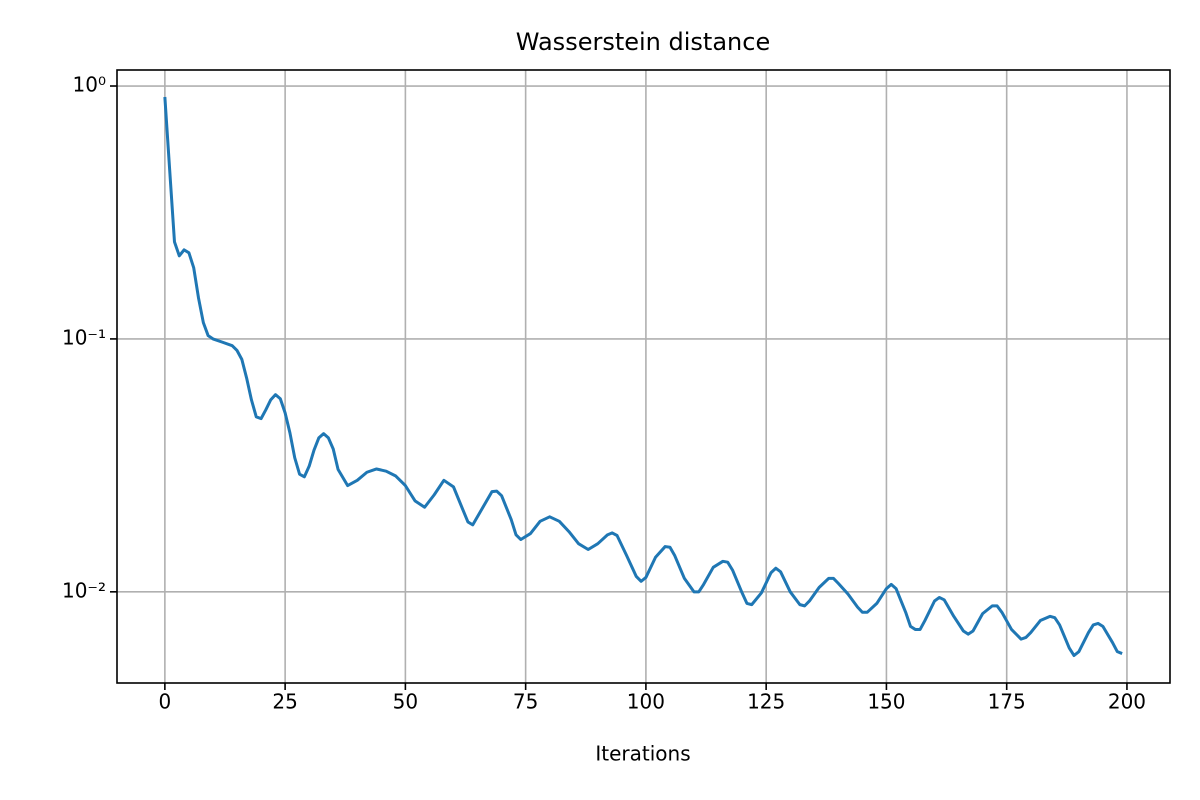 The image size is (1200, 800). What do you see at coordinates (886, 702) in the screenshot?
I see `x-tick-label: 150` at bounding box center [886, 702].